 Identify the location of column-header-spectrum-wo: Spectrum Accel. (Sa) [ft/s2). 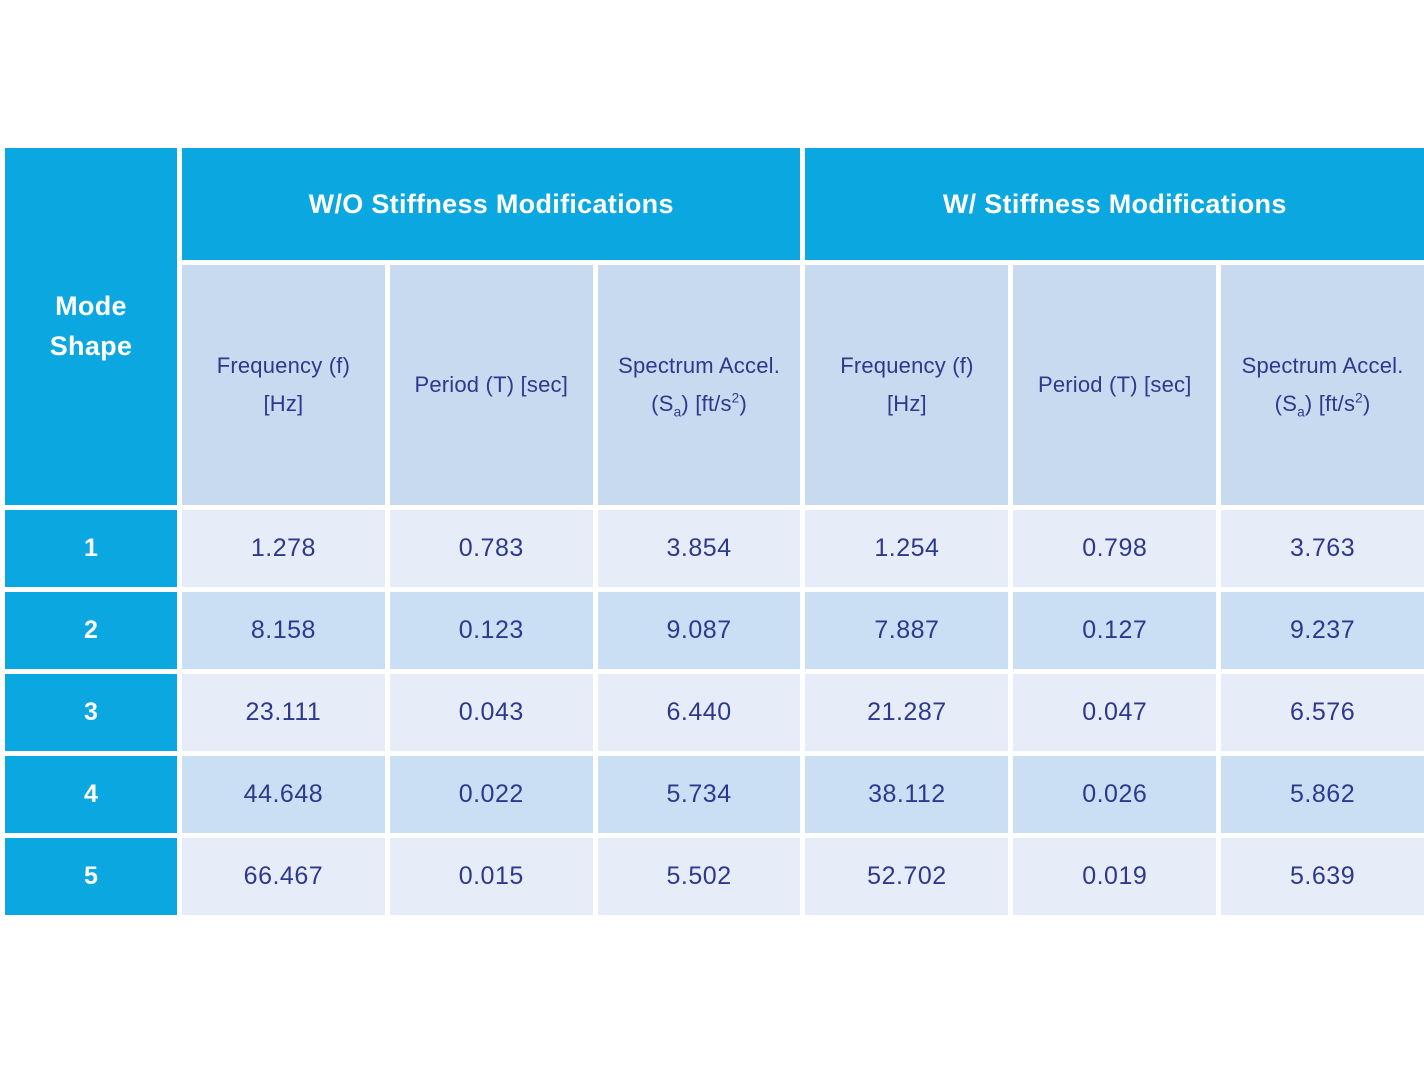
(699, 385).